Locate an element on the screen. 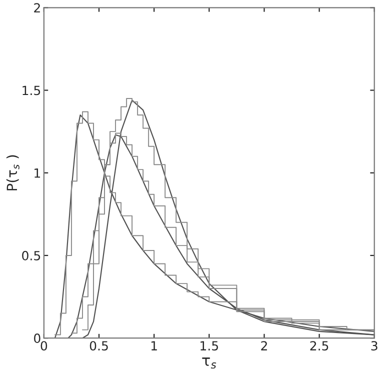 The image size is (382, 382). x-tick-label: 2.5 is located at coordinates (319, 346).